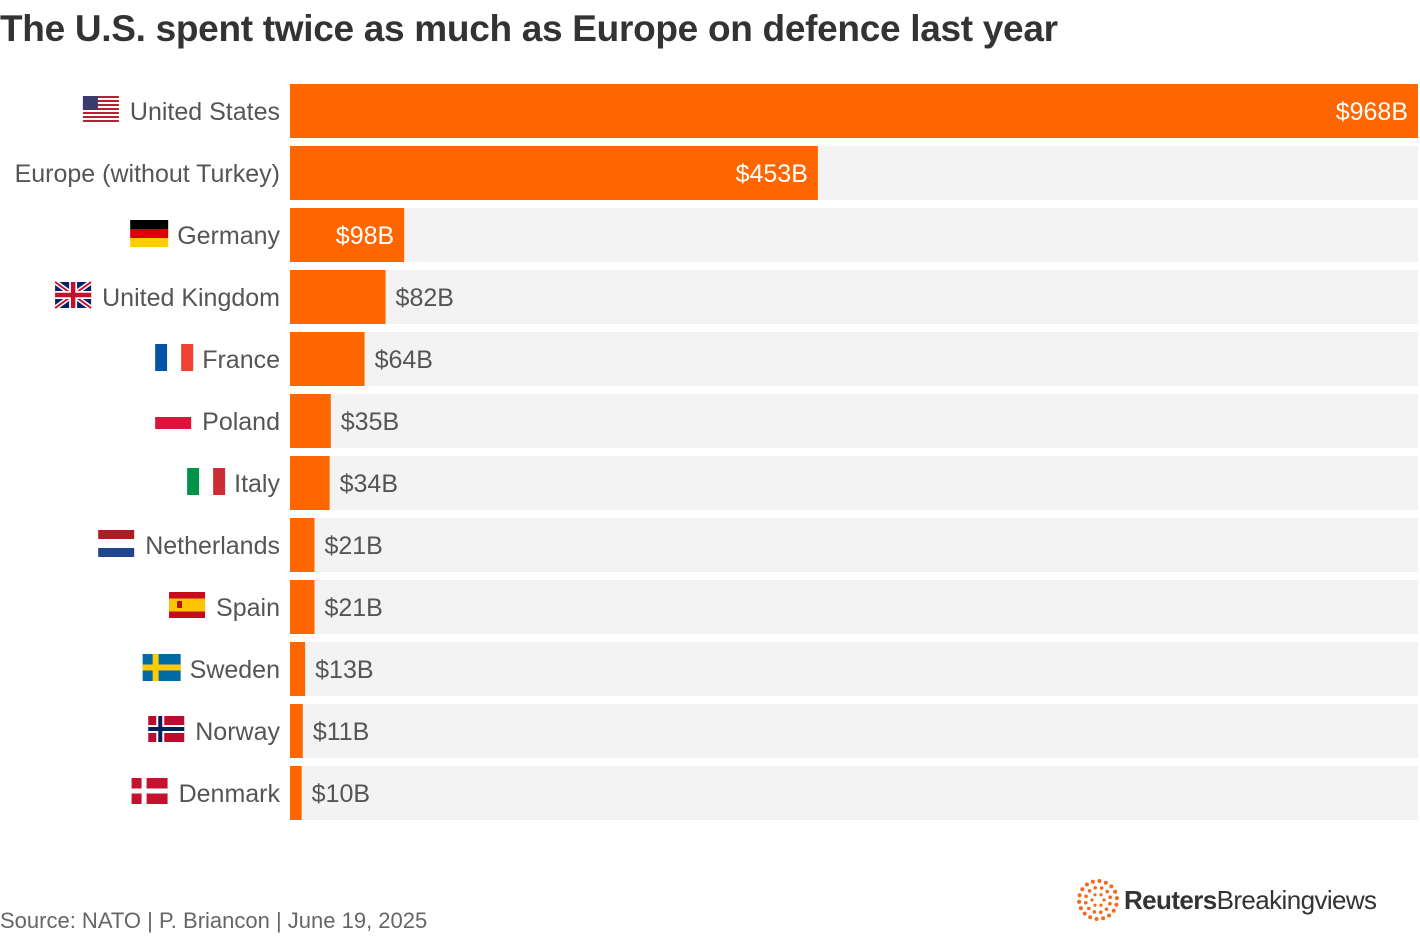  I want to click on reuters-logo-icon, so click(1098, 900).